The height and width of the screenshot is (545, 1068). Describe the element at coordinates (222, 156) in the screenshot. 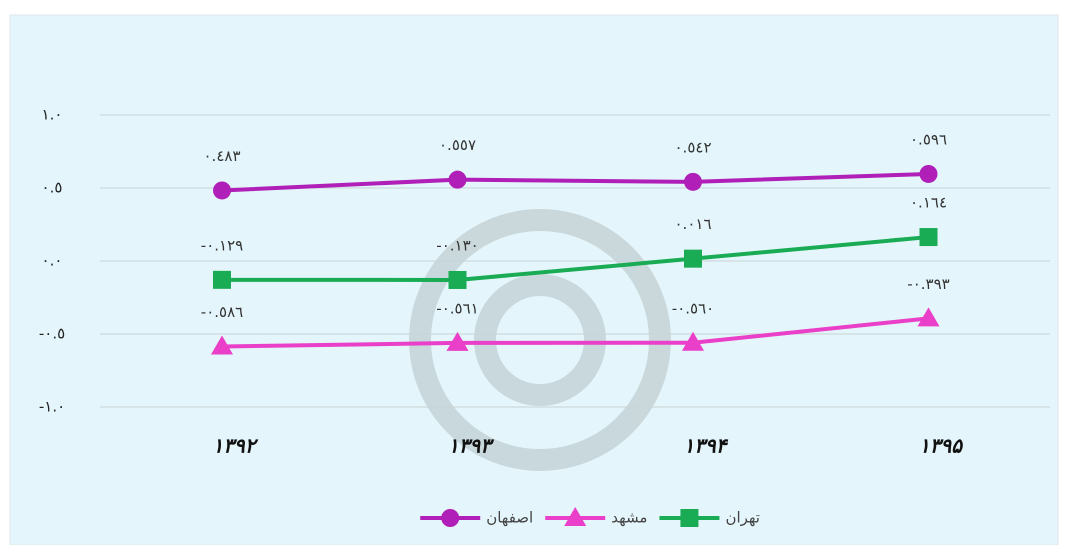

I see `value-label: ٠.٤٨٣` at that location.